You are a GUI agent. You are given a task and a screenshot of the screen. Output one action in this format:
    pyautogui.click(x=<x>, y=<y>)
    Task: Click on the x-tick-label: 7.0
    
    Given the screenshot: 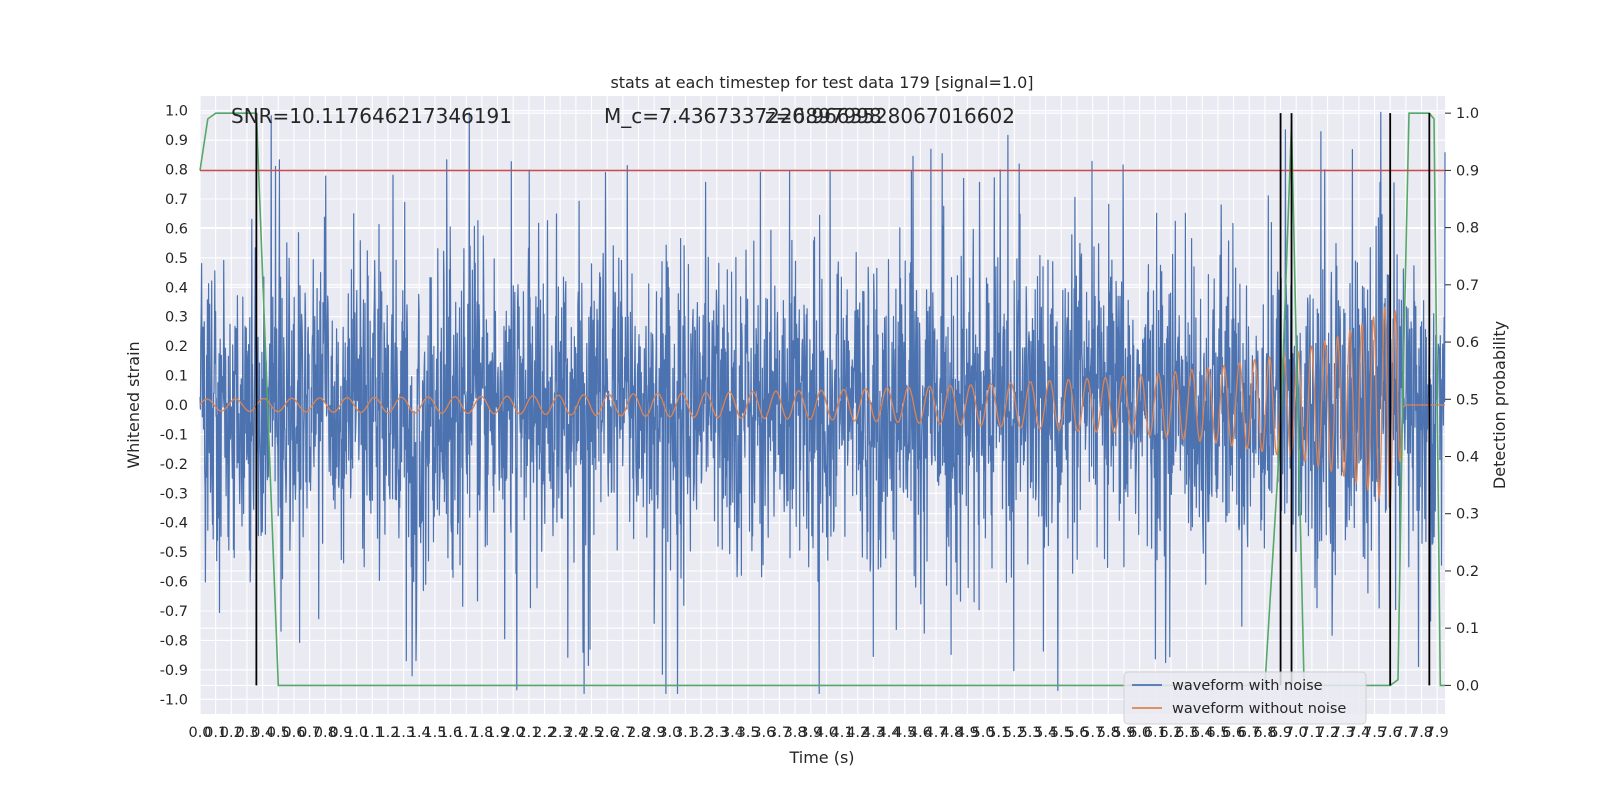 What is the action you would take?
    pyautogui.click(x=1296, y=733)
    